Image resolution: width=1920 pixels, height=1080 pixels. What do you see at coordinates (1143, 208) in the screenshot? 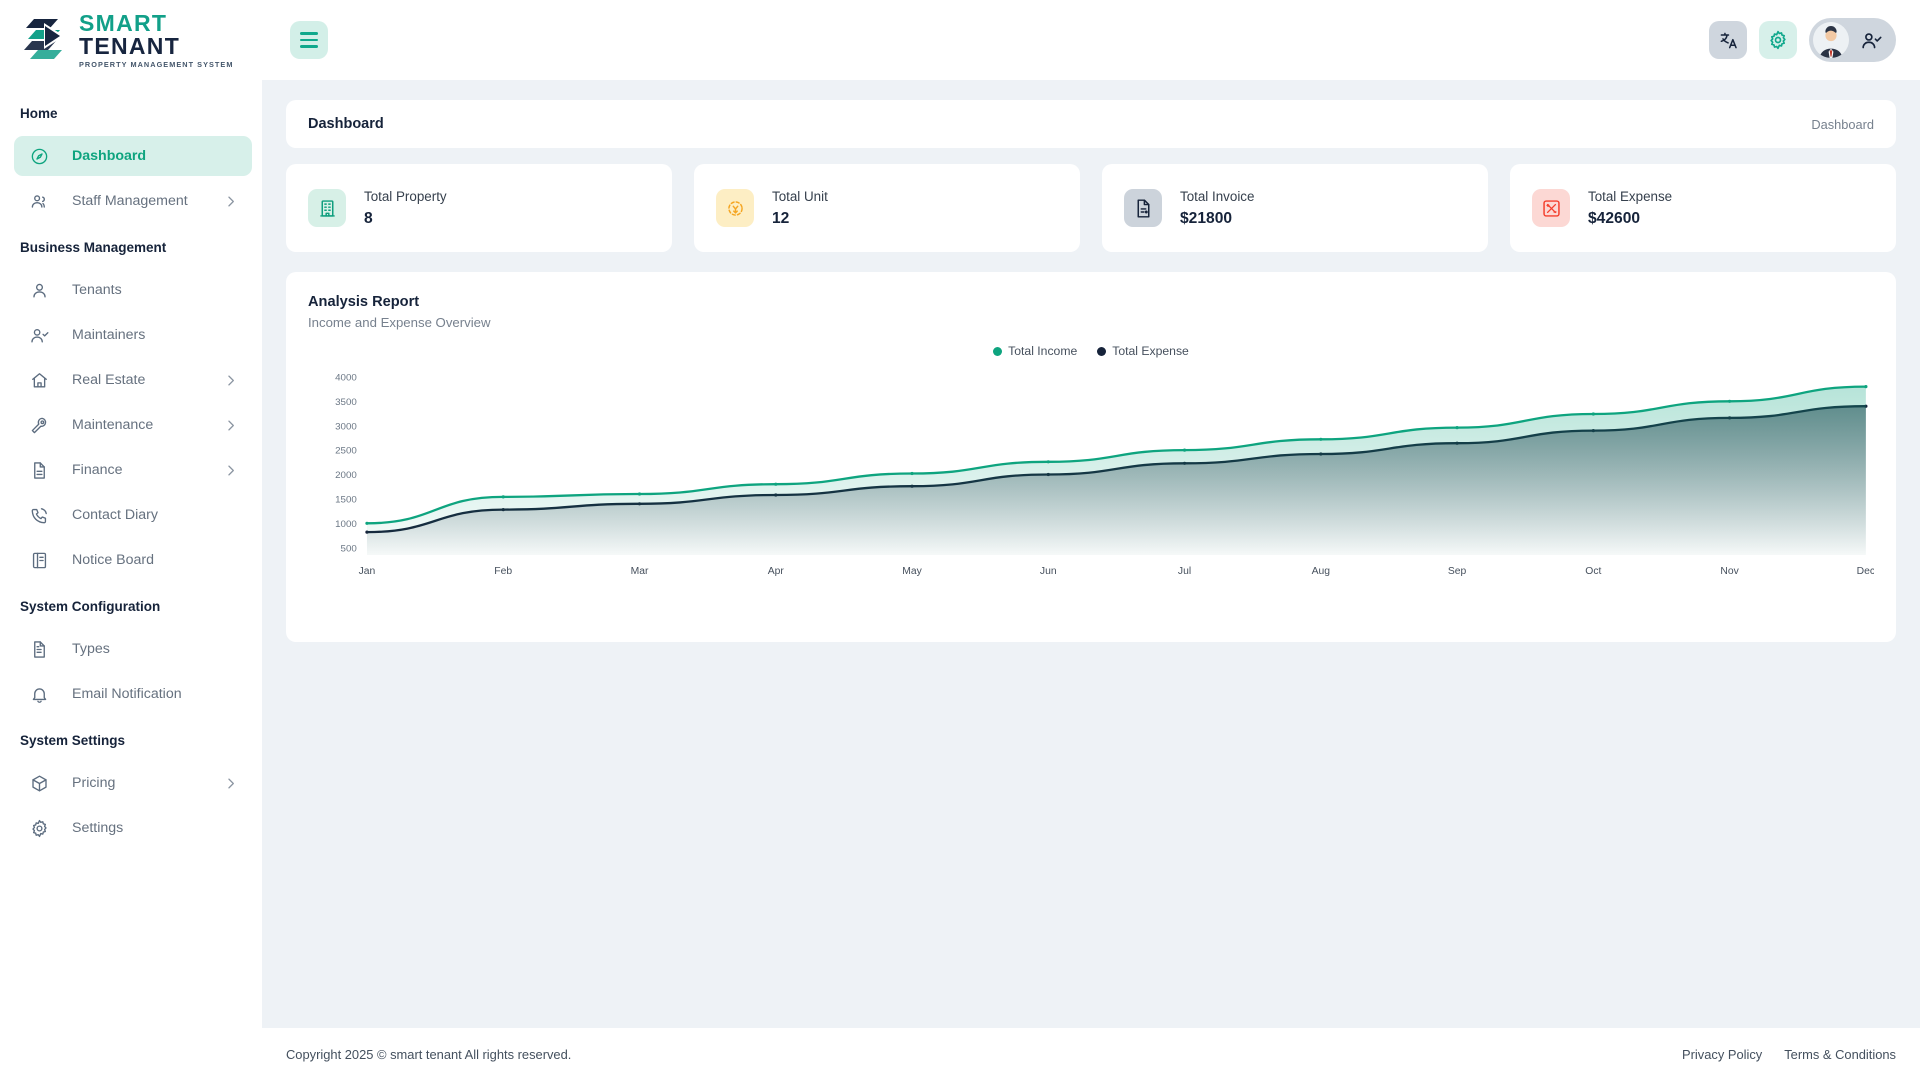
I see `invoice-icon` at bounding box center [1143, 208].